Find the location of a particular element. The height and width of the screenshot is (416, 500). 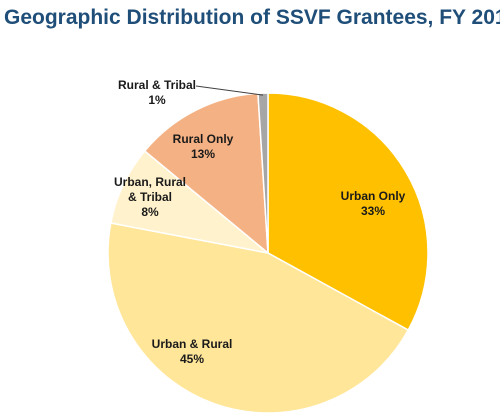

slice-label-urban-only: Urban Only 33% is located at coordinates (373, 203).